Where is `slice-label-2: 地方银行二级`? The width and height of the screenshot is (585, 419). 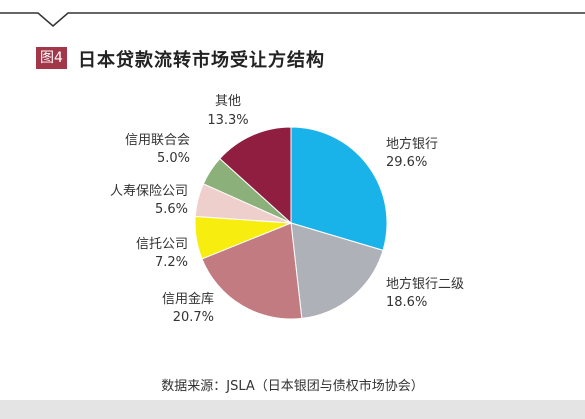 slice-label-2: 地方银行二级 is located at coordinates (425, 284).